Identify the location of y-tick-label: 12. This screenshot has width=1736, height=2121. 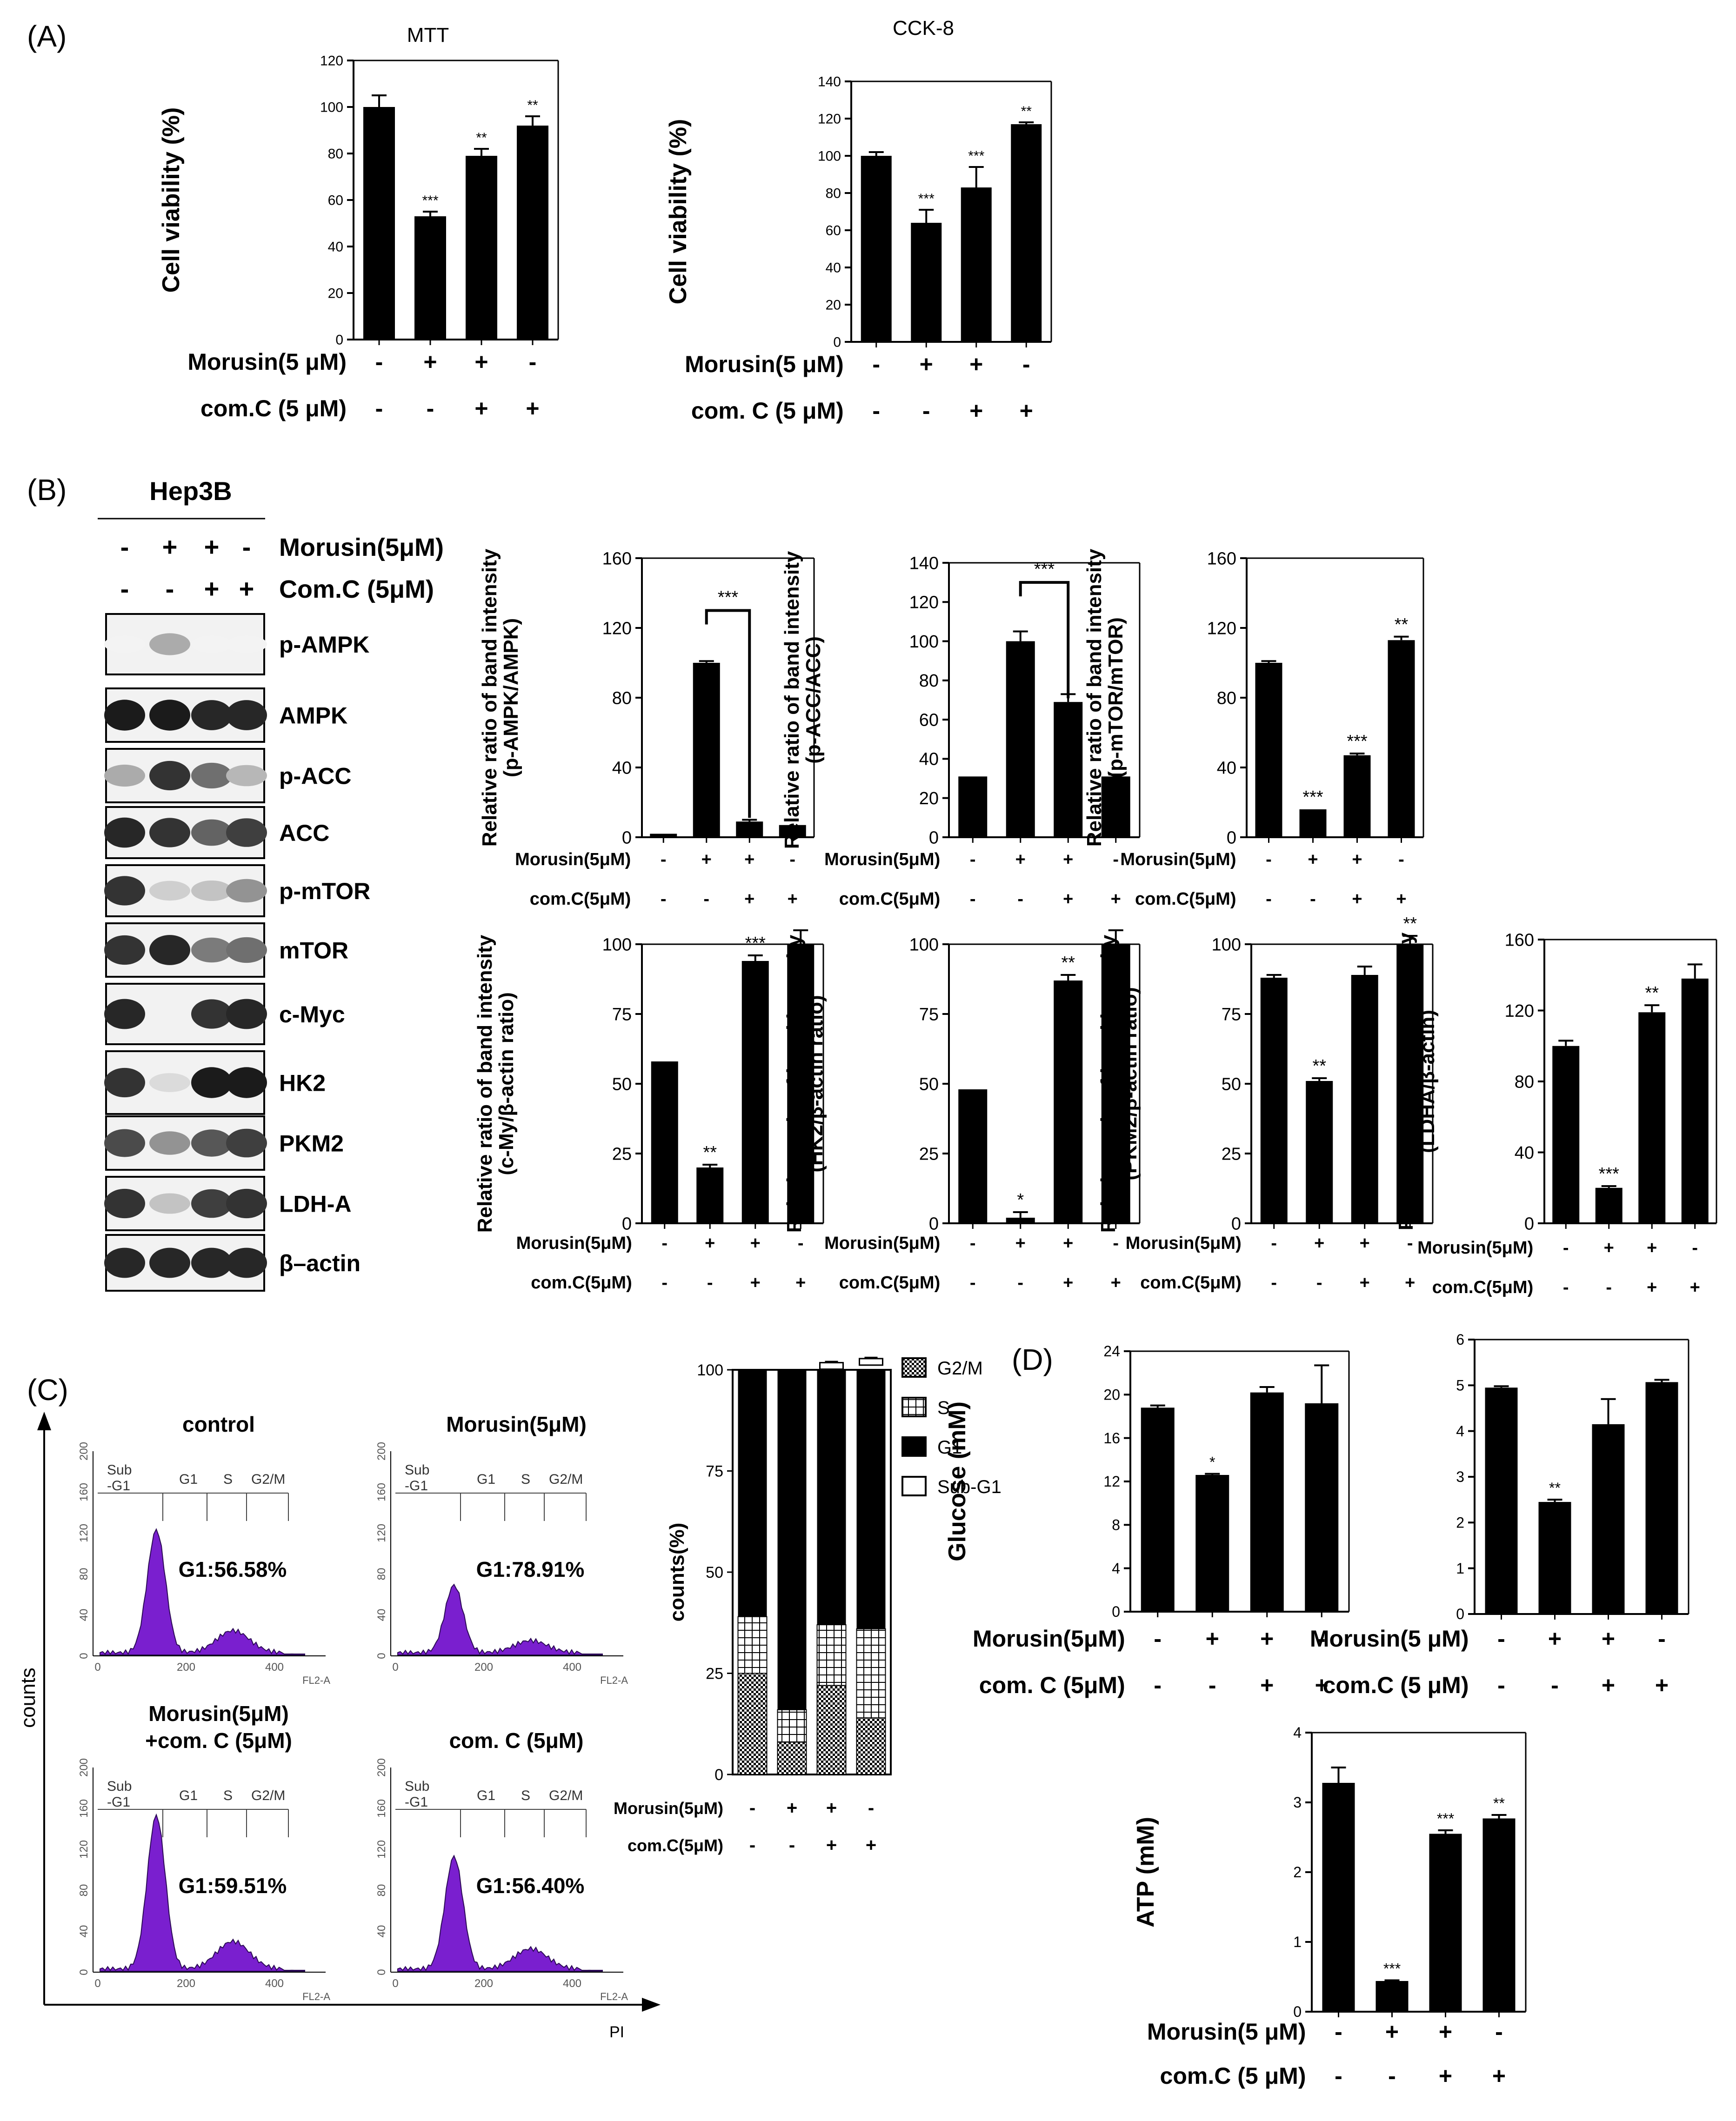
(1112, 1481).